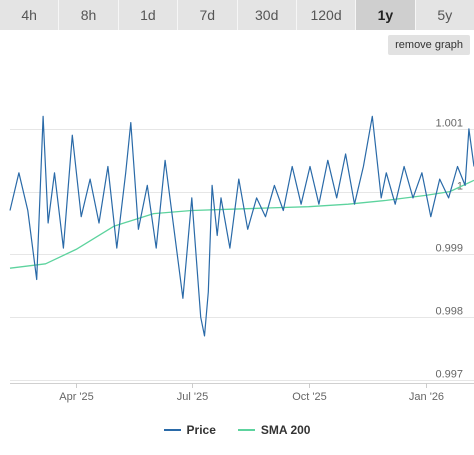 The width and height of the screenshot is (474, 455). I want to click on x-tick-label: Jan '26, so click(426, 397).